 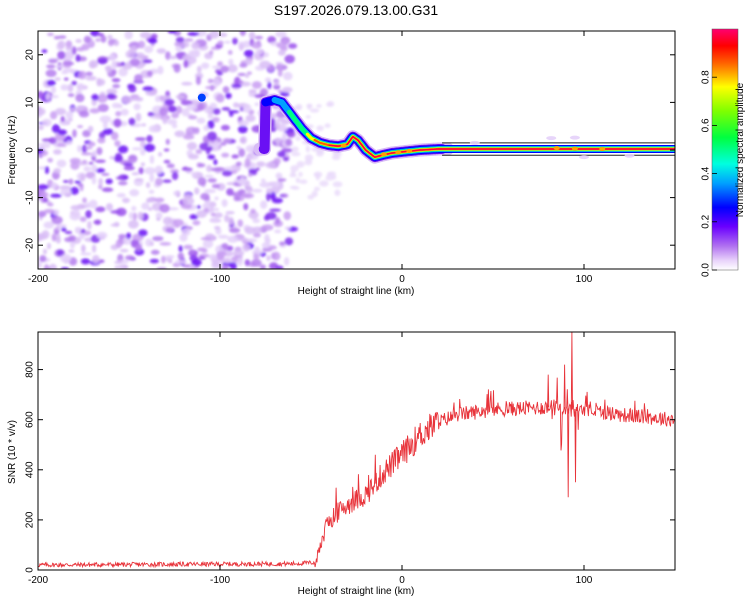 What do you see at coordinates (706, 221) in the screenshot?
I see `colorbar-tick-label: 0.2` at bounding box center [706, 221].